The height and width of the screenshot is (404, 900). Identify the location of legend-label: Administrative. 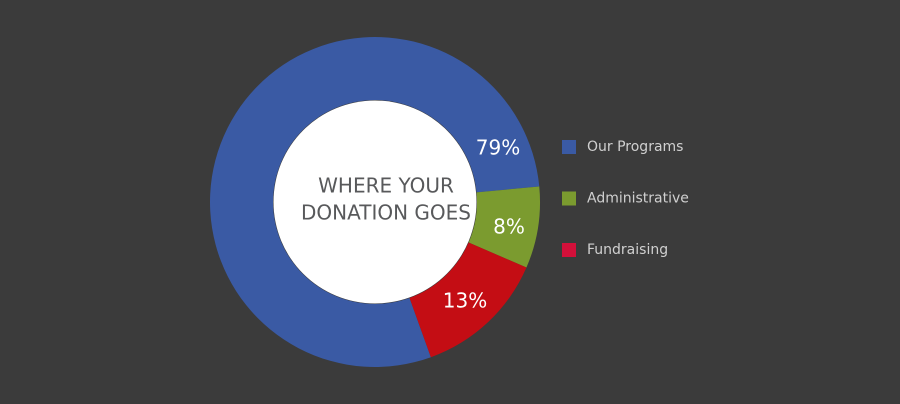
(638, 199).